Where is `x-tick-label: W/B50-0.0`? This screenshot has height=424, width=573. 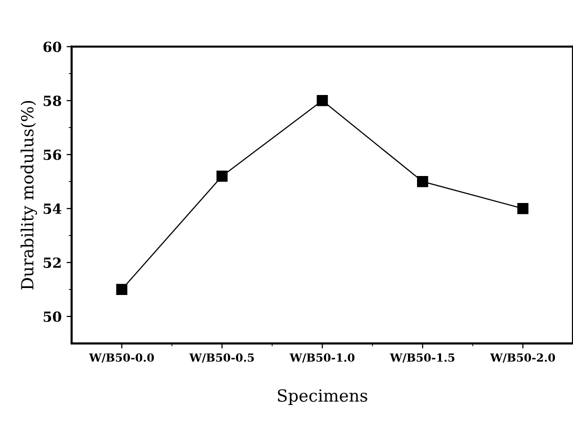
x-tick-label: W/B50-0.0 is located at coordinates (121, 358).